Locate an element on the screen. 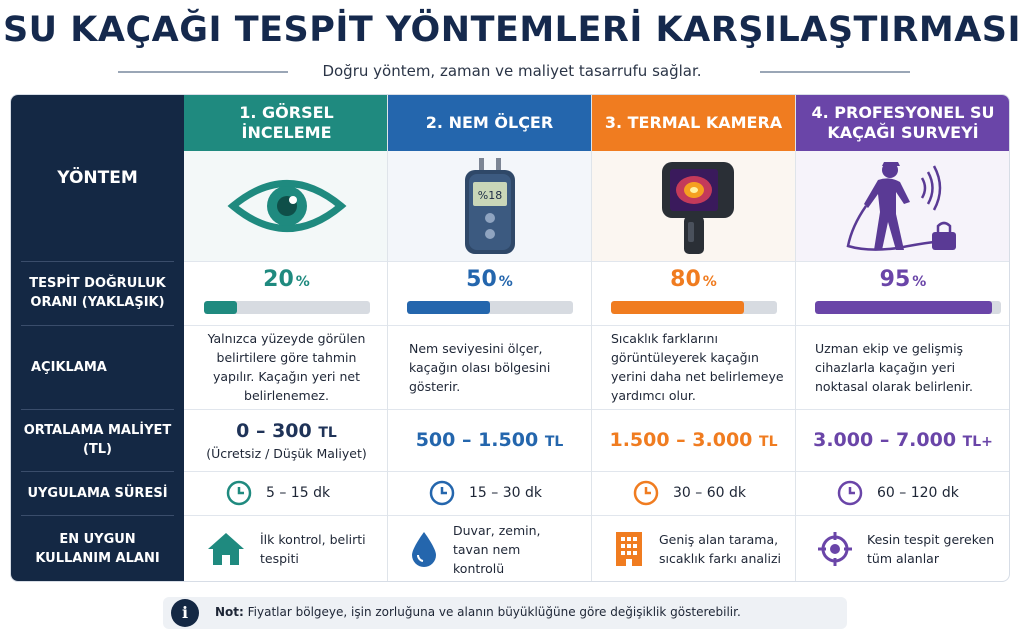 The image size is (1024, 640). cost-cell: 0 – 300 TL (Ücretsiz / Düşük Maliyet) is located at coordinates (286, 440).